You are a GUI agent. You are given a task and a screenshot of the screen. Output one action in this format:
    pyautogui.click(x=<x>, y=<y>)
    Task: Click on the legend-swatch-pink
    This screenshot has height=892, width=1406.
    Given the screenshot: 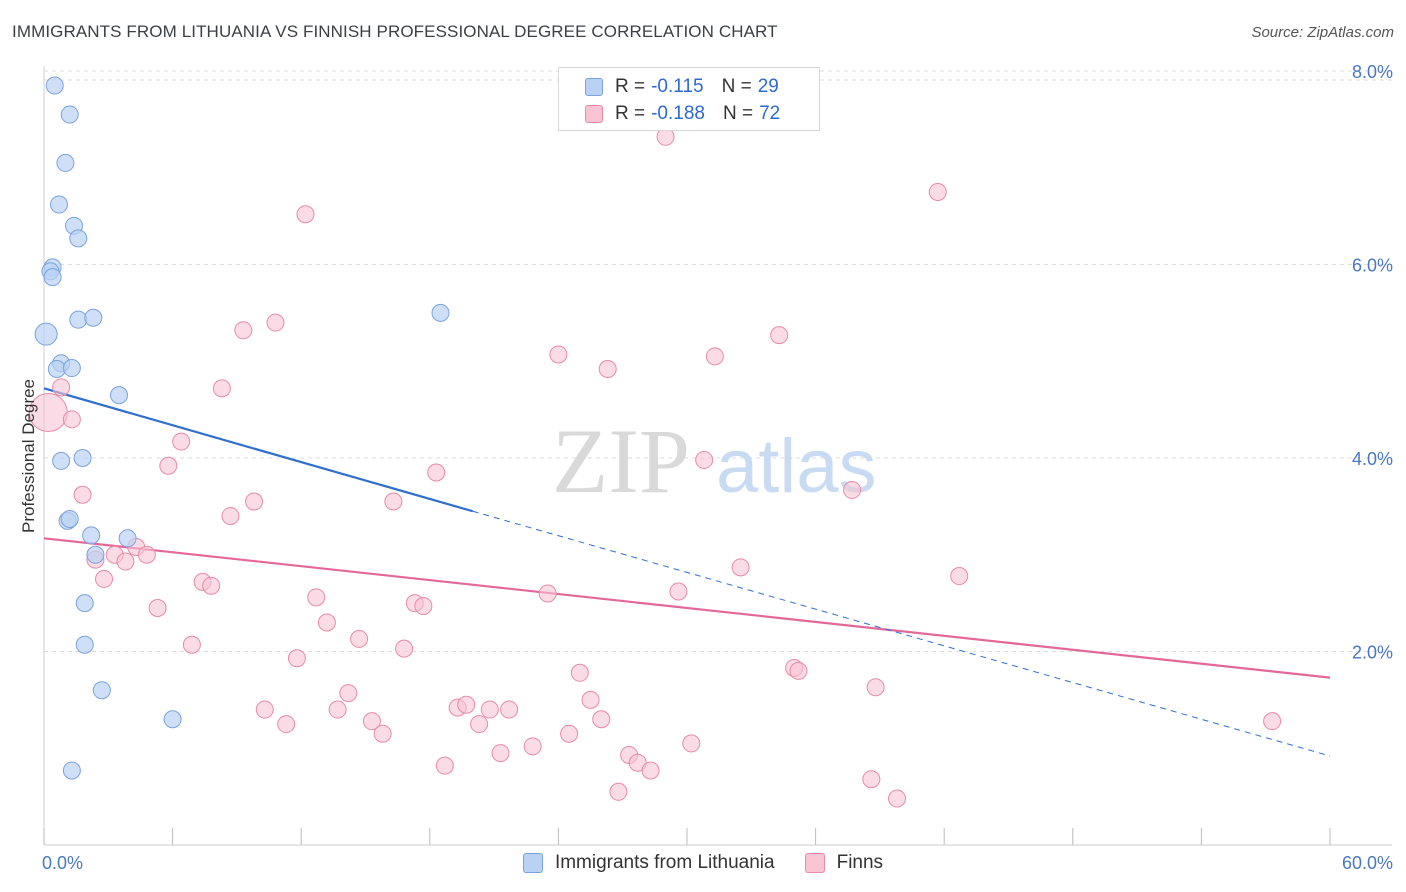 What is the action you would take?
    pyautogui.click(x=594, y=114)
    